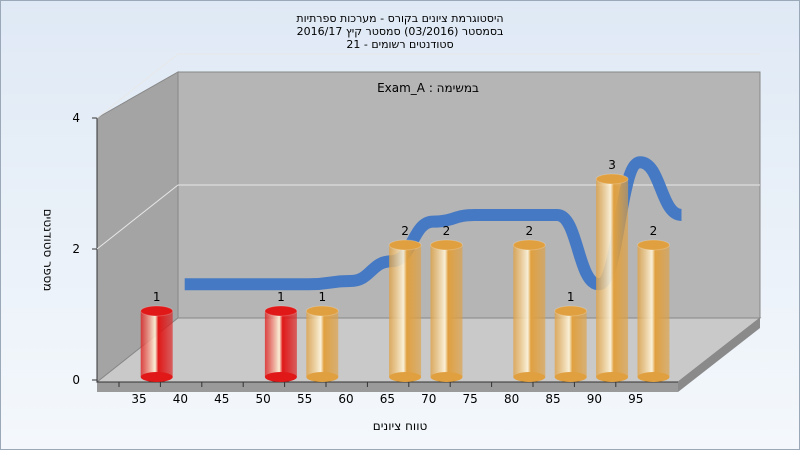  What do you see at coordinates (76, 380) in the screenshot?
I see `y-tick-label: 0` at bounding box center [76, 380].